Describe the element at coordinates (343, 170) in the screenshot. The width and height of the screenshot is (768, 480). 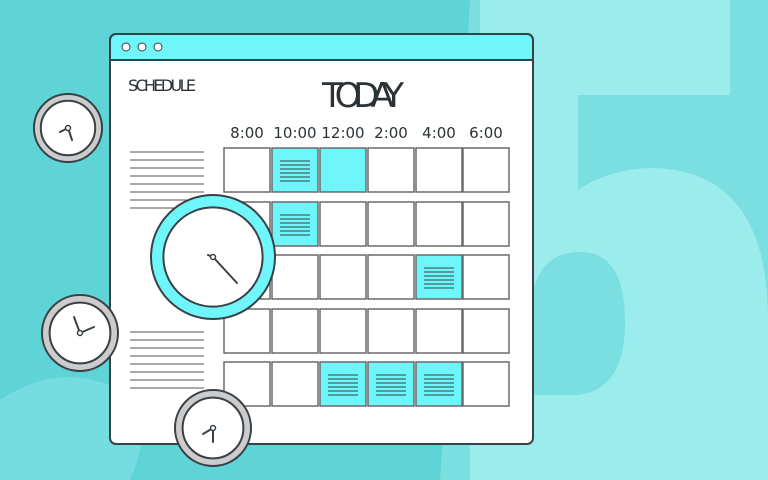
I see `schedule-cell-filled` at that location.